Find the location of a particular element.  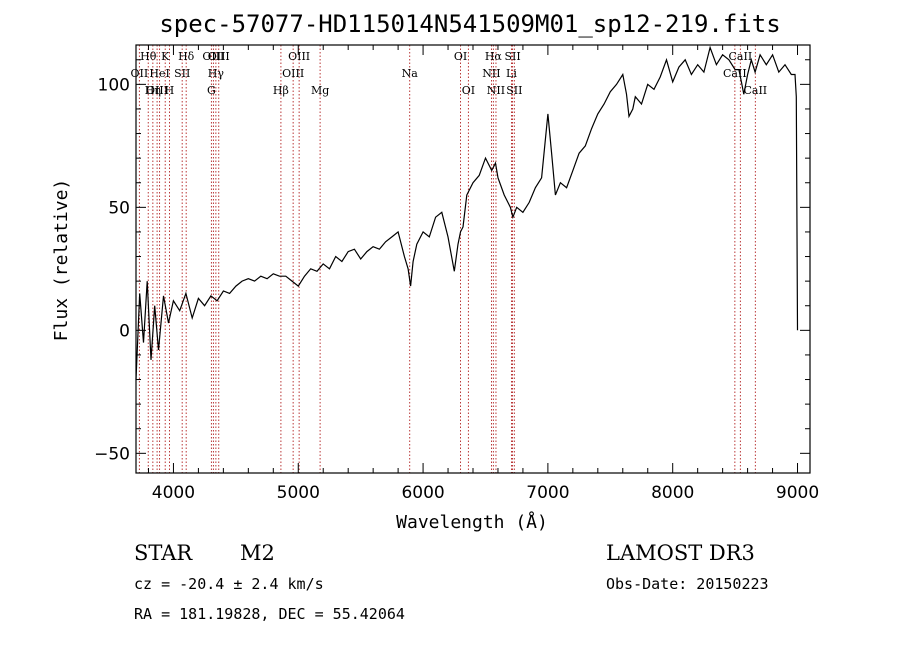

line-marker-label-4: HeI is located at coordinates (159, 73).